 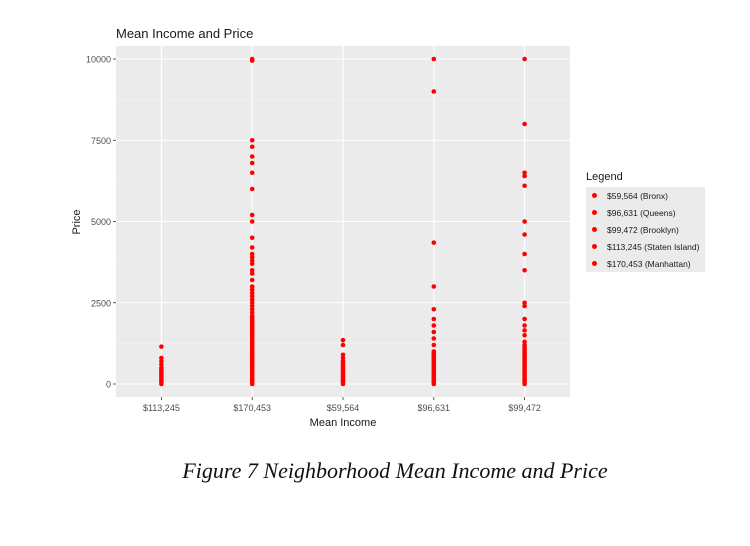 I want to click on legend-item: $99,472 (Brooklyn), so click(x=645, y=229).